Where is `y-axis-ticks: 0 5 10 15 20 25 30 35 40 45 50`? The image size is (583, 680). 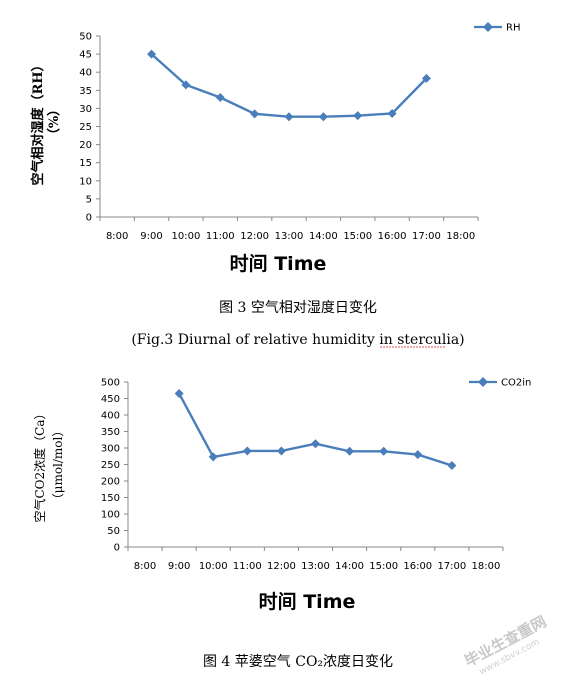 y-axis-ticks: 0 5 10 15 20 25 30 35 40 45 50 is located at coordinates (89, 128).